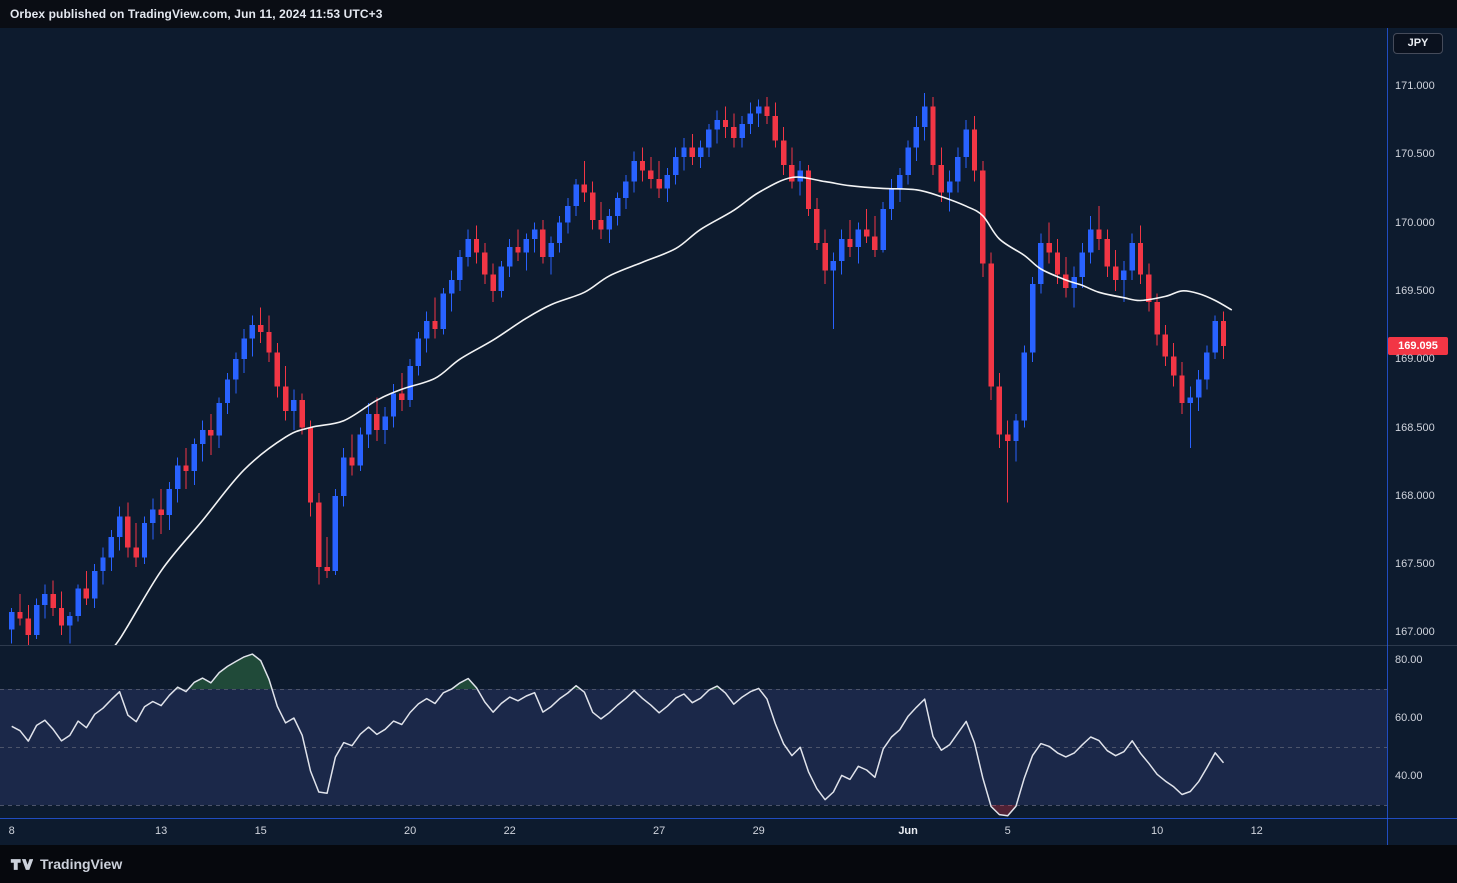 The height and width of the screenshot is (883, 1457). Describe the element at coordinates (81, 864) in the screenshot. I see `tradingview-logo-text: TradingView` at that location.